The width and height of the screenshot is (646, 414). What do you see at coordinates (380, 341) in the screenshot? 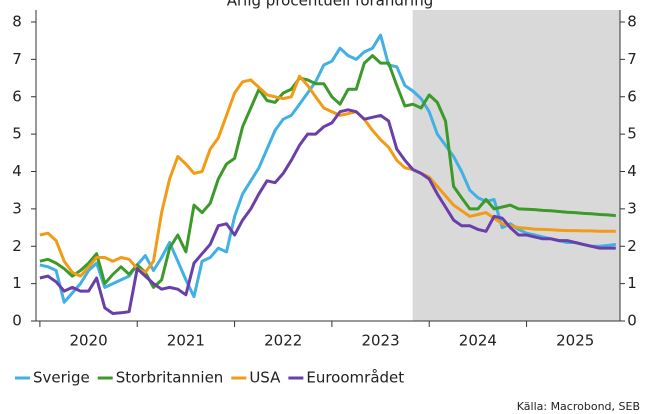
I see `x-tick-label: 2023` at bounding box center [380, 341].